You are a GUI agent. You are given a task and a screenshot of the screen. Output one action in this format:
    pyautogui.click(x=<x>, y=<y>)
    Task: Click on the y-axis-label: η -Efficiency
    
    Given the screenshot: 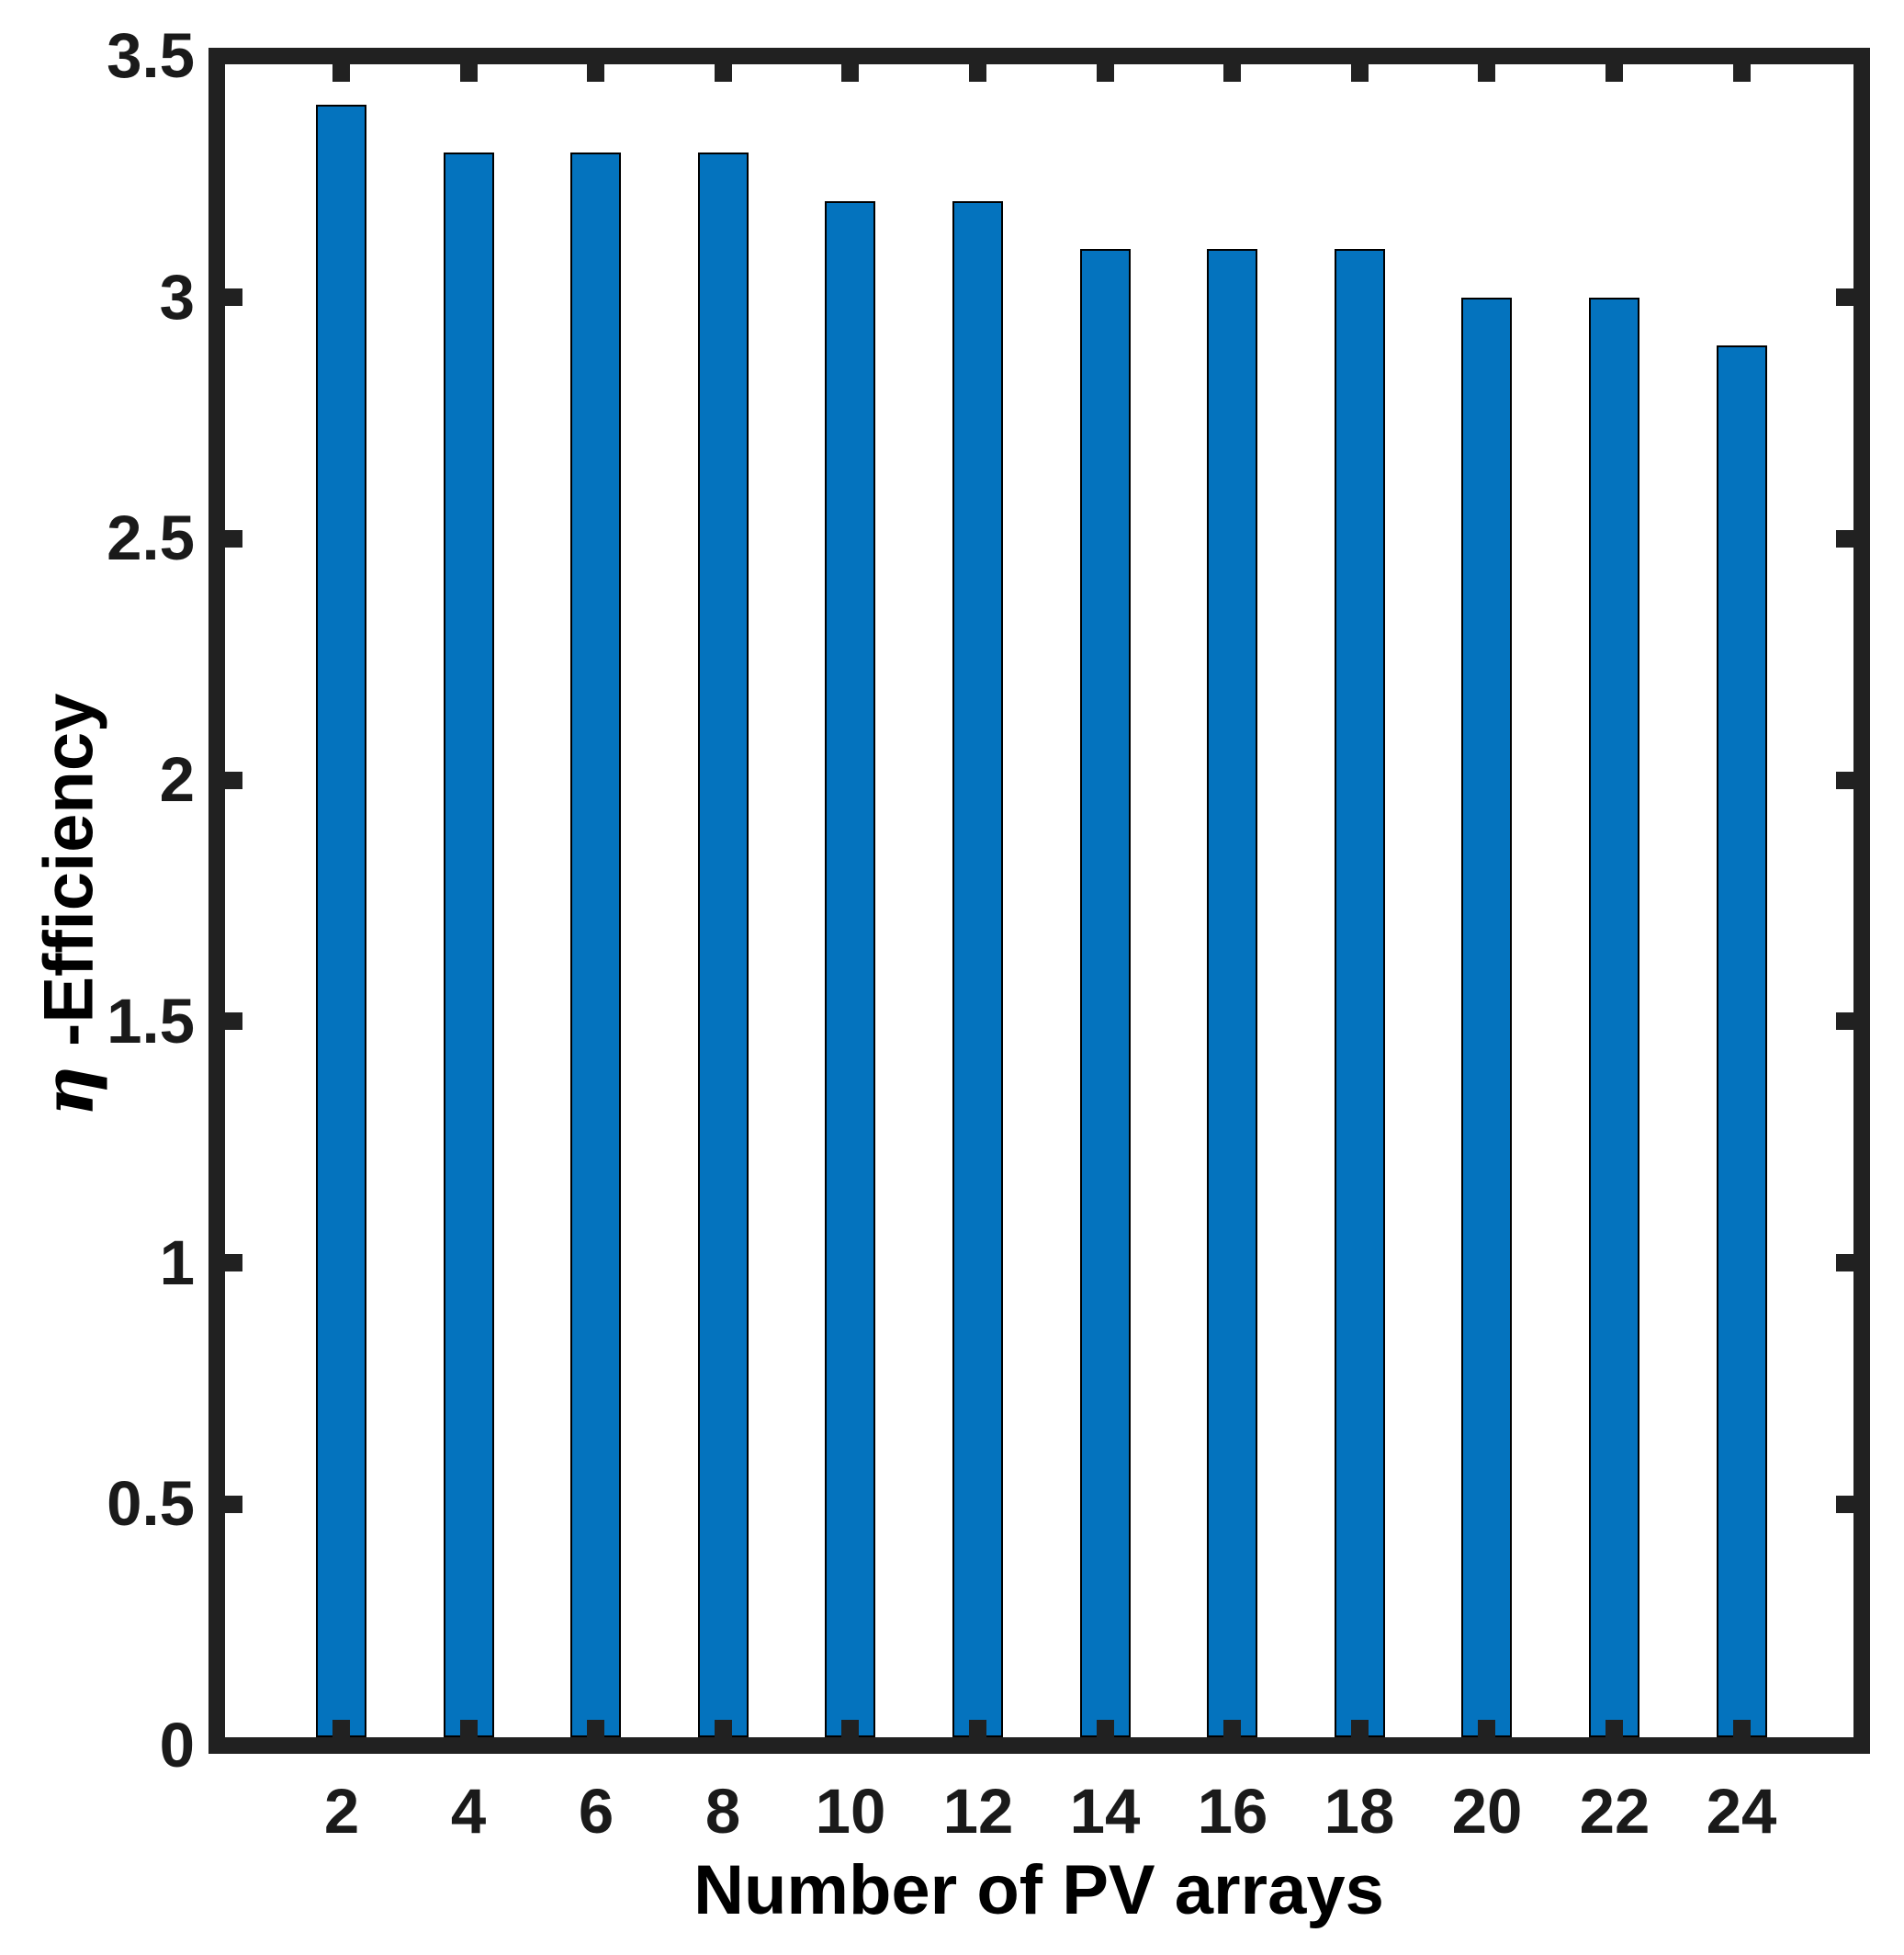 What is the action you would take?
    pyautogui.click(x=68, y=905)
    